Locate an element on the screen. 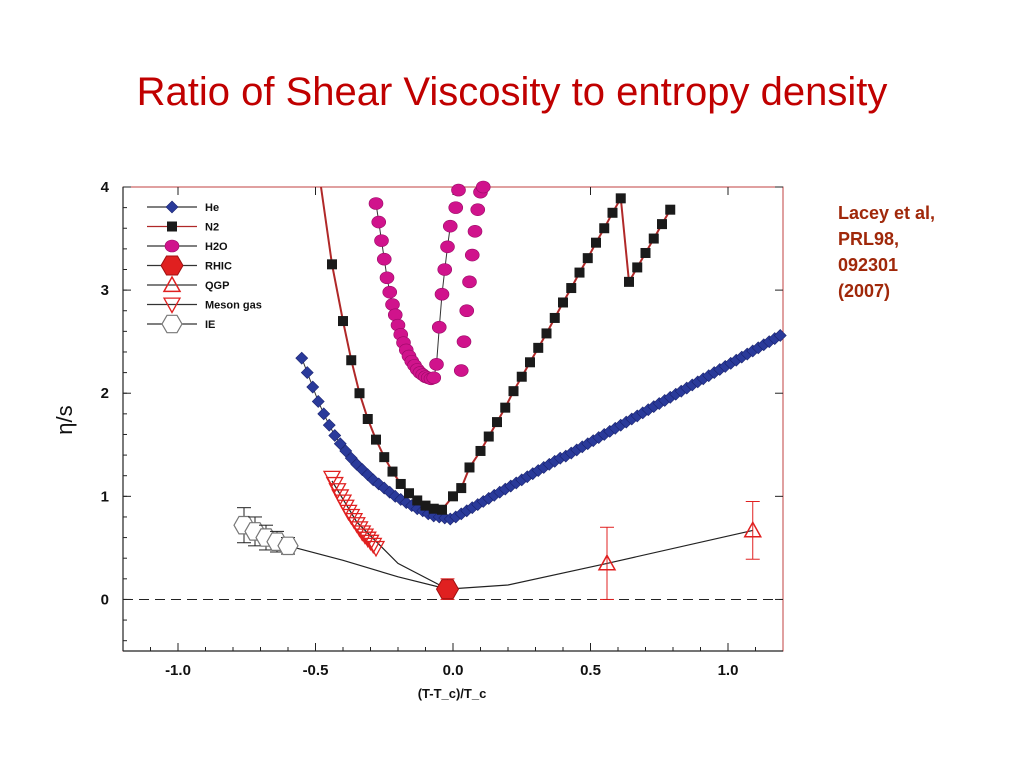 This screenshot has width=1024, height=768. legend-label-n2: N2 is located at coordinates (212, 228).